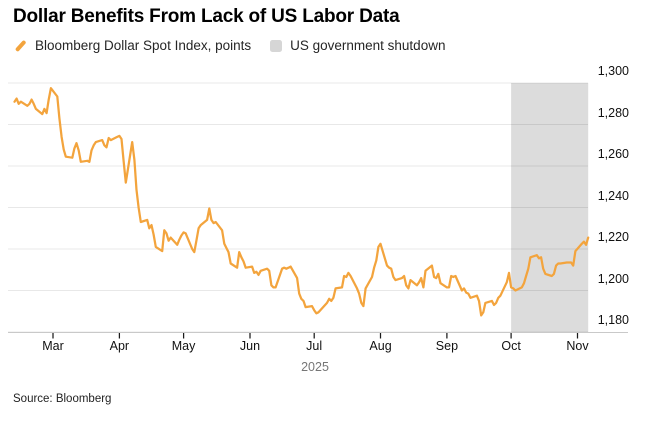 The width and height of the screenshot is (650, 423). Describe the element at coordinates (380, 346) in the screenshot. I see `x-axis-label: Aug` at that location.